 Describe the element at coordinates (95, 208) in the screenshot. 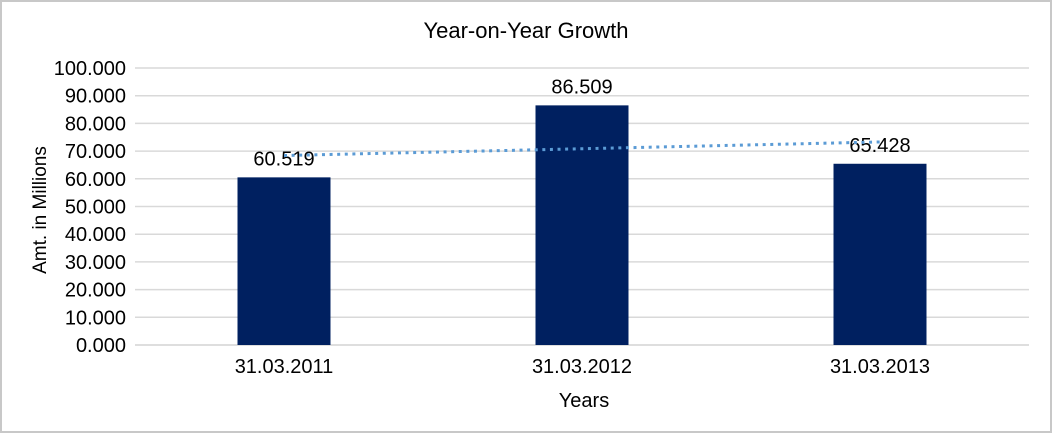

I see `y-tick-label: 50.000` at that location.